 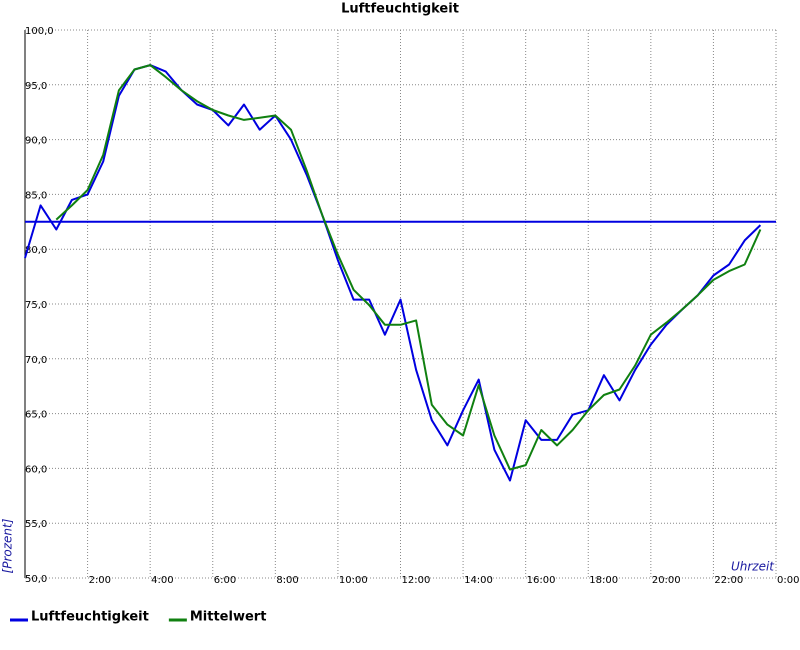 What do you see at coordinates (90, 617) in the screenshot?
I see `legend-label: Luftfeuchtigkeit` at bounding box center [90, 617].